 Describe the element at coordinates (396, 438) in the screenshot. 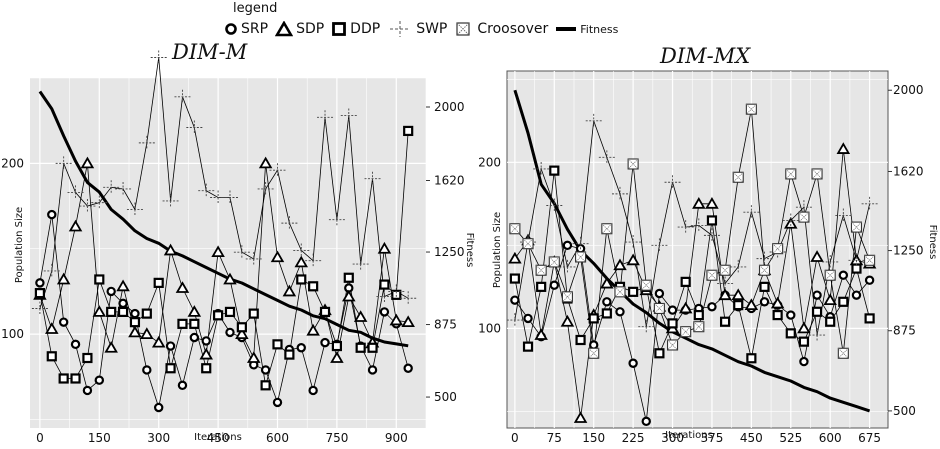

I see `x-tick-label: 900` at that location.